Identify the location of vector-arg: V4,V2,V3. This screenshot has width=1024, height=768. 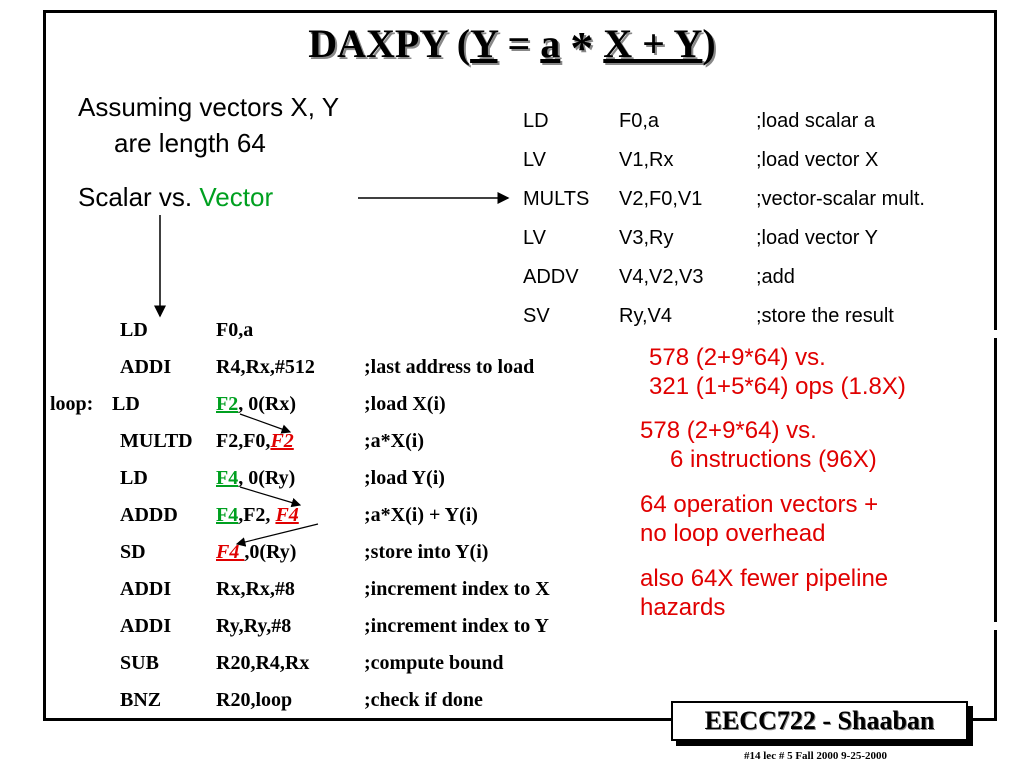
(661, 277).